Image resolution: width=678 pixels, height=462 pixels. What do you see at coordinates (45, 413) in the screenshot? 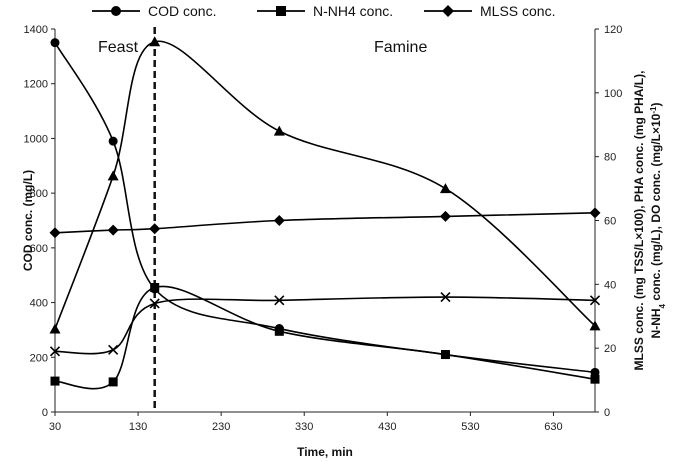
I see `y-left-tick-label: 0` at bounding box center [45, 413].